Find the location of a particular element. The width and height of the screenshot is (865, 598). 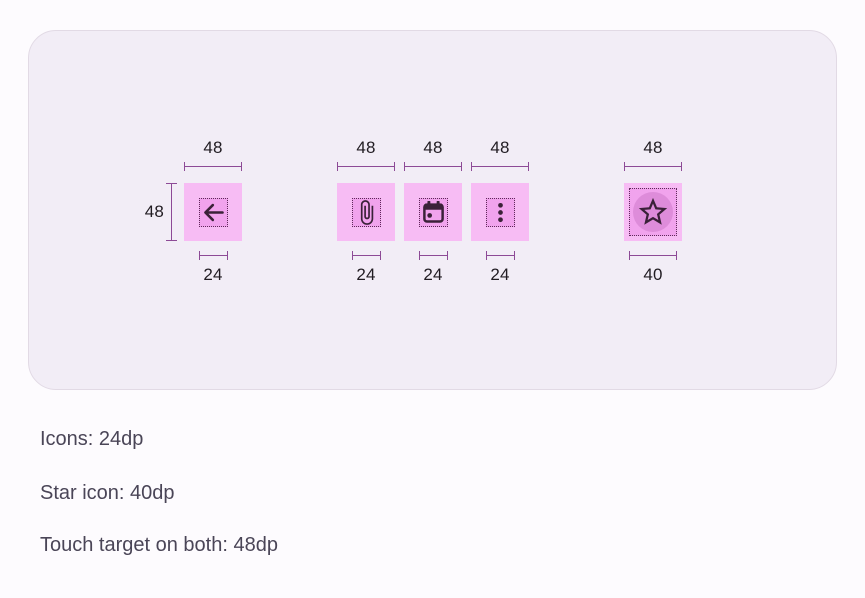

figure-calendar-button: 48 24 is located at coordinates (433, 211).